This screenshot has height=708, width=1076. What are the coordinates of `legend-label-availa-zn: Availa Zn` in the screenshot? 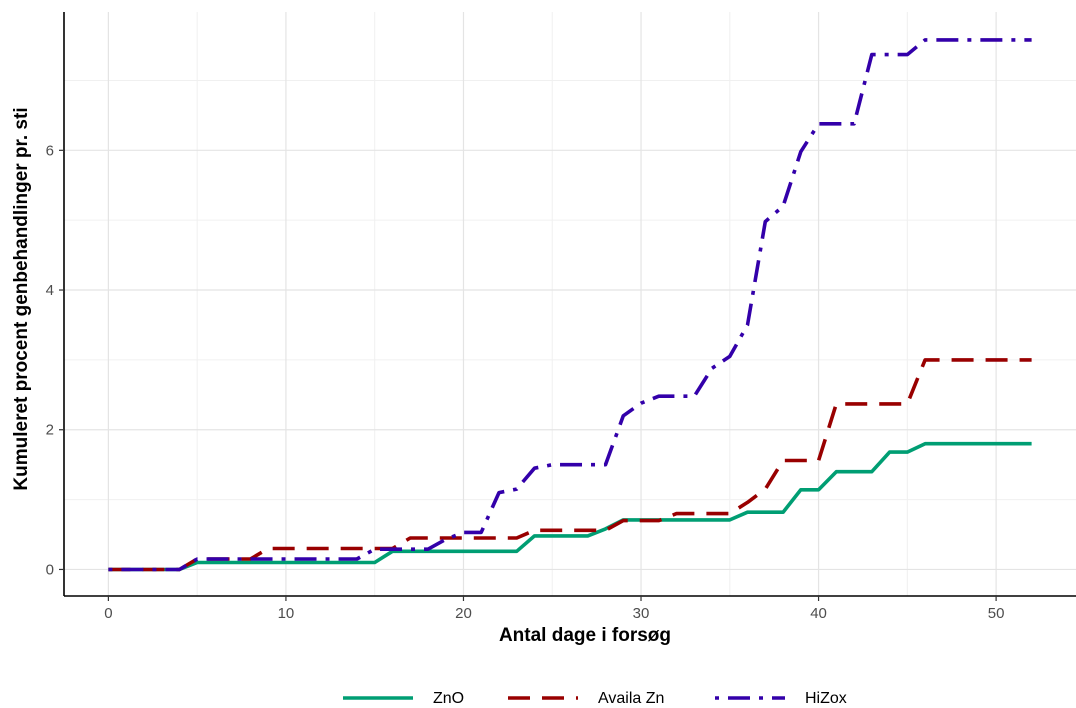 It's located at (631, 698).